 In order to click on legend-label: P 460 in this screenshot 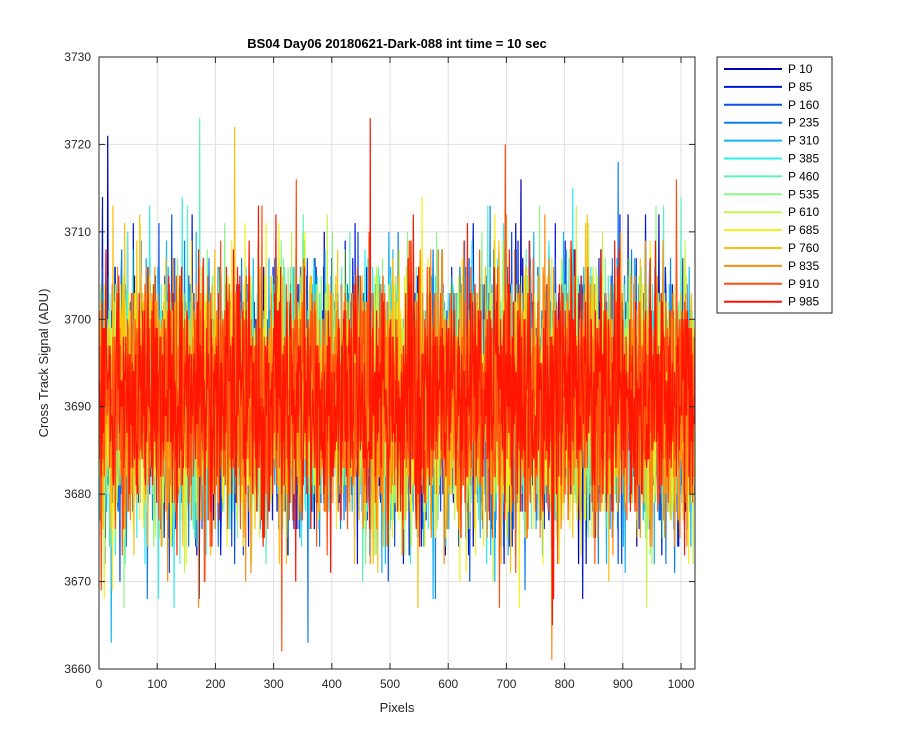, I will do `click(803, 176)`.